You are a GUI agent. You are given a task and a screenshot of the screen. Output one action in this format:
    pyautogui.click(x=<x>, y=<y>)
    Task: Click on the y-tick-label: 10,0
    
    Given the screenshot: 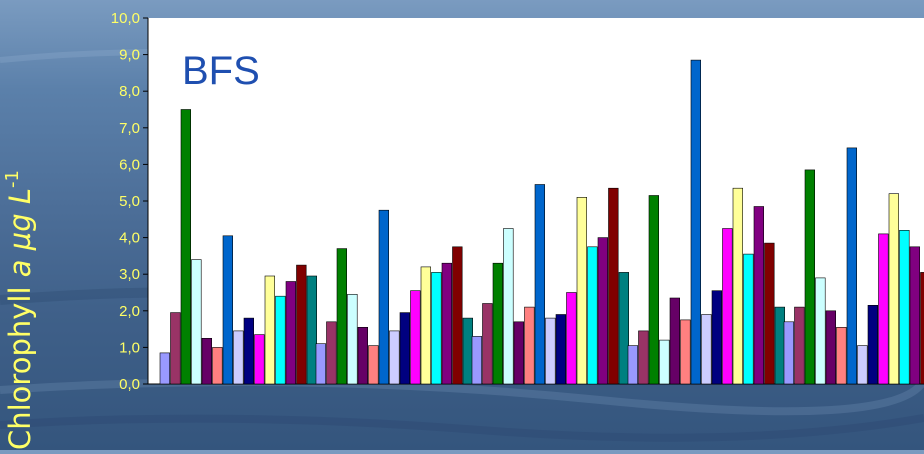 What is the action you would take?
    pyautogui.click(x=125, y=18)
    